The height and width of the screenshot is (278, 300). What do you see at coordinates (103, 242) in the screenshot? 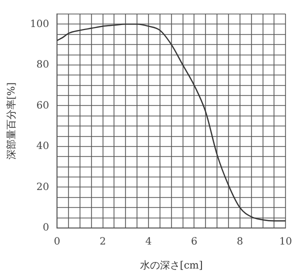
I see `x-tick-label: 2` at bounding box center [103, 242].